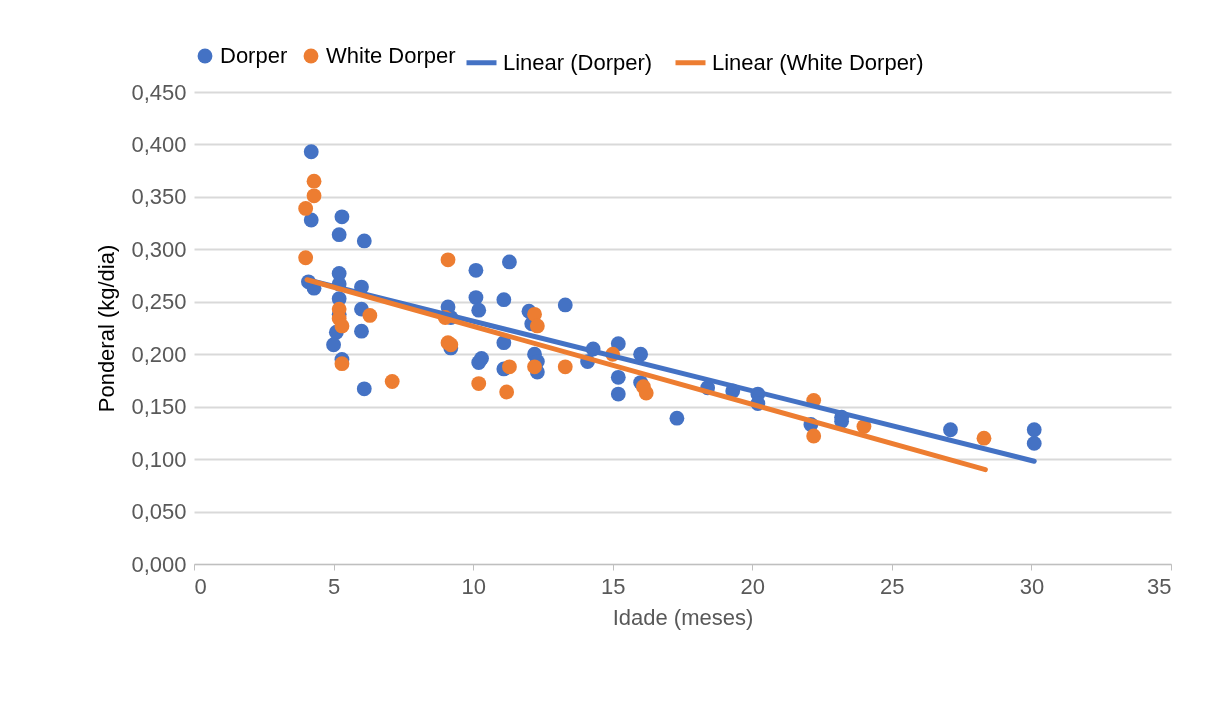 The height and width of the screenshot is (708, 1218). I want to click on x-tick-label: 20, so click(753, 586).